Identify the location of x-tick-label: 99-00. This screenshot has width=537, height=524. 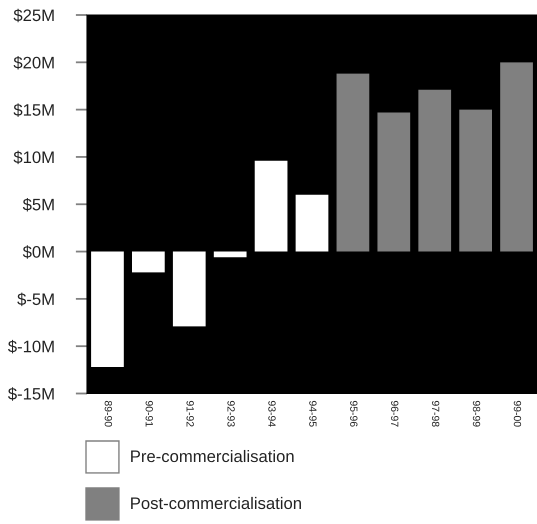
(518, 413).